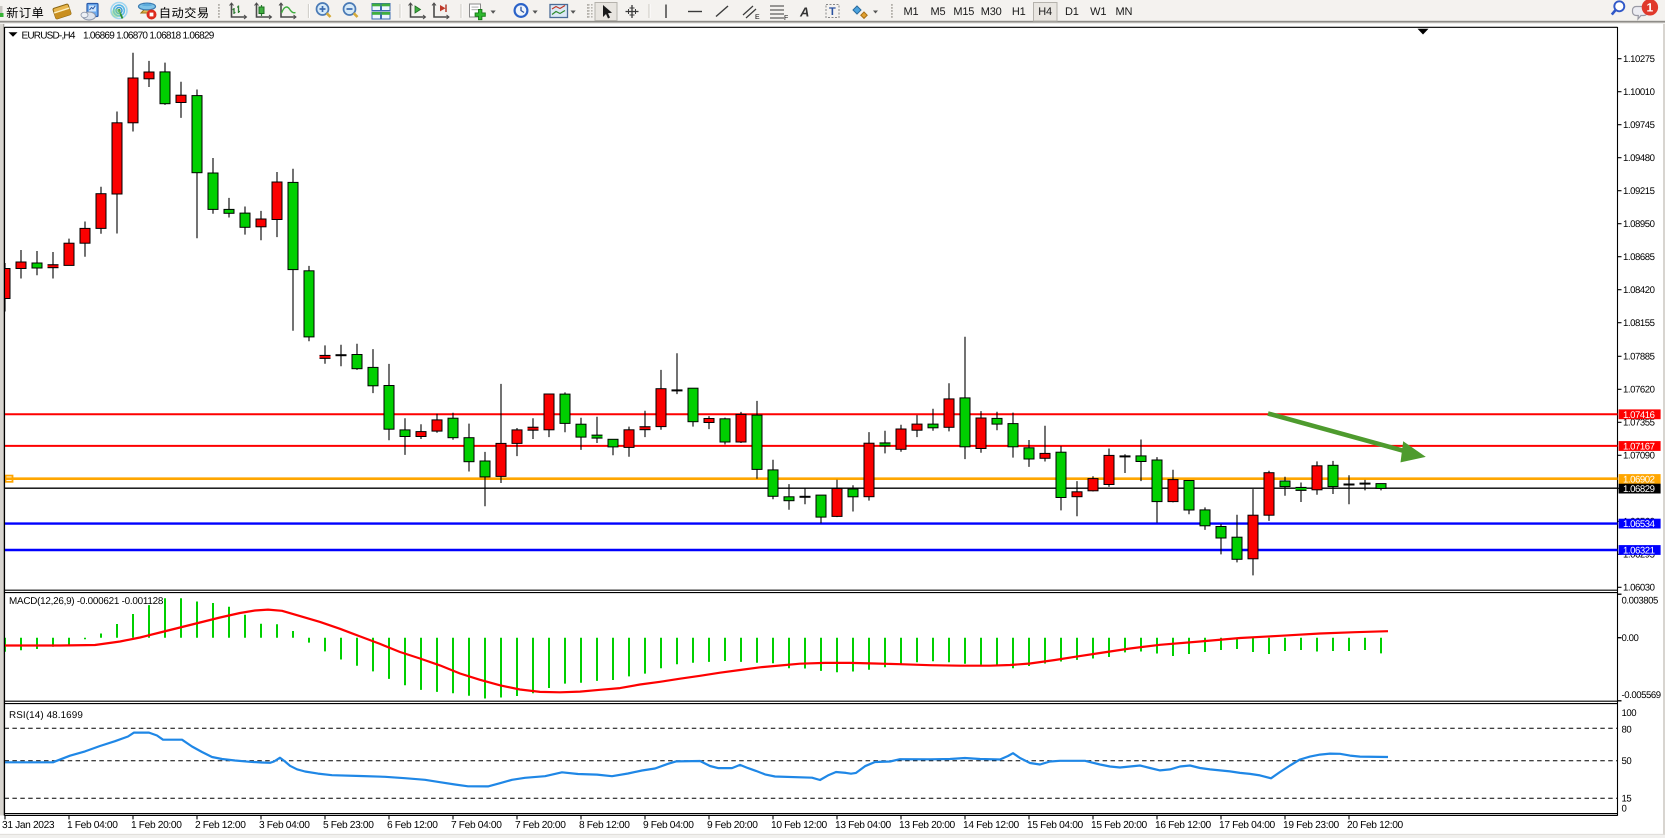  Describe the element at coordinates (668, 825) in the screenshot. I see `svg-text: 9 Feb 04:00` at that location.